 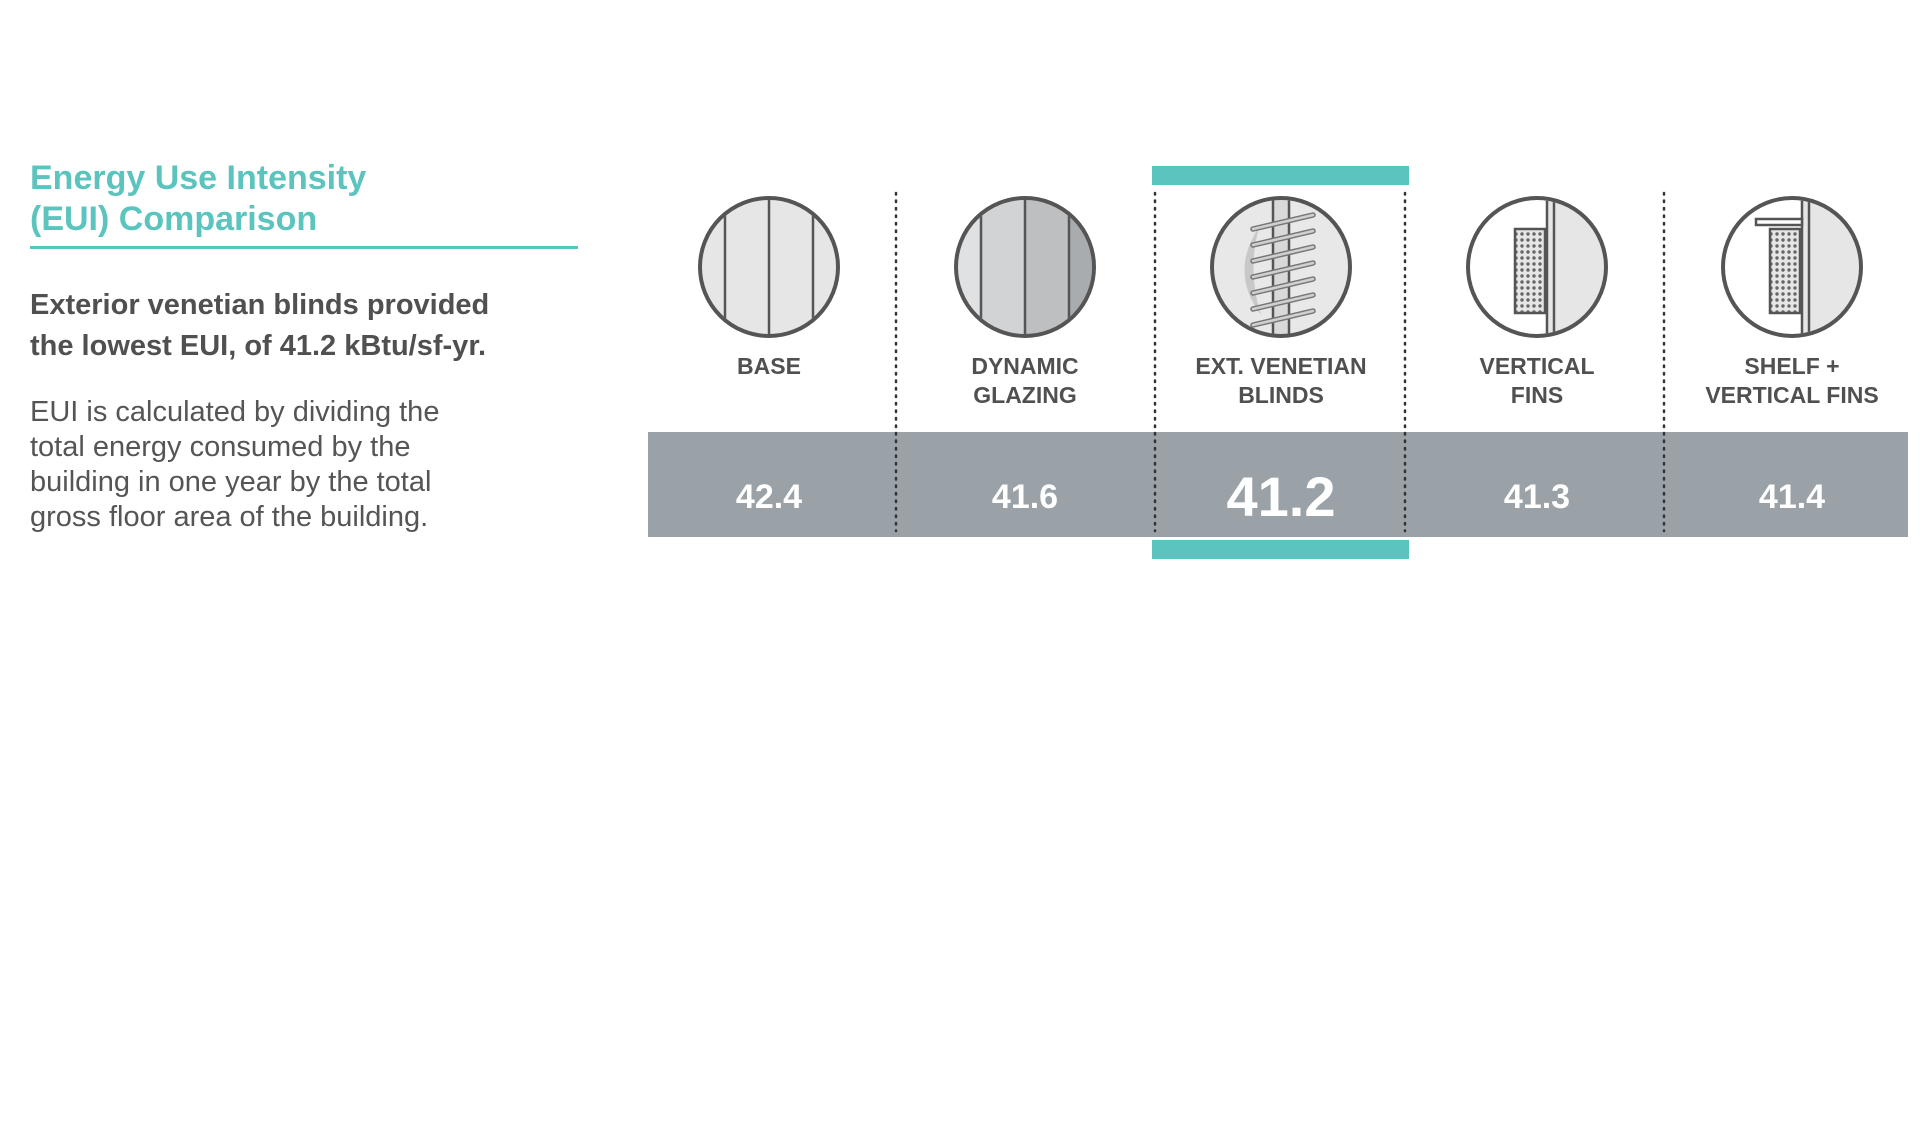 I want to click on column-label: SHELF + VERTICAL FINS, so click(x=1791, y=380).